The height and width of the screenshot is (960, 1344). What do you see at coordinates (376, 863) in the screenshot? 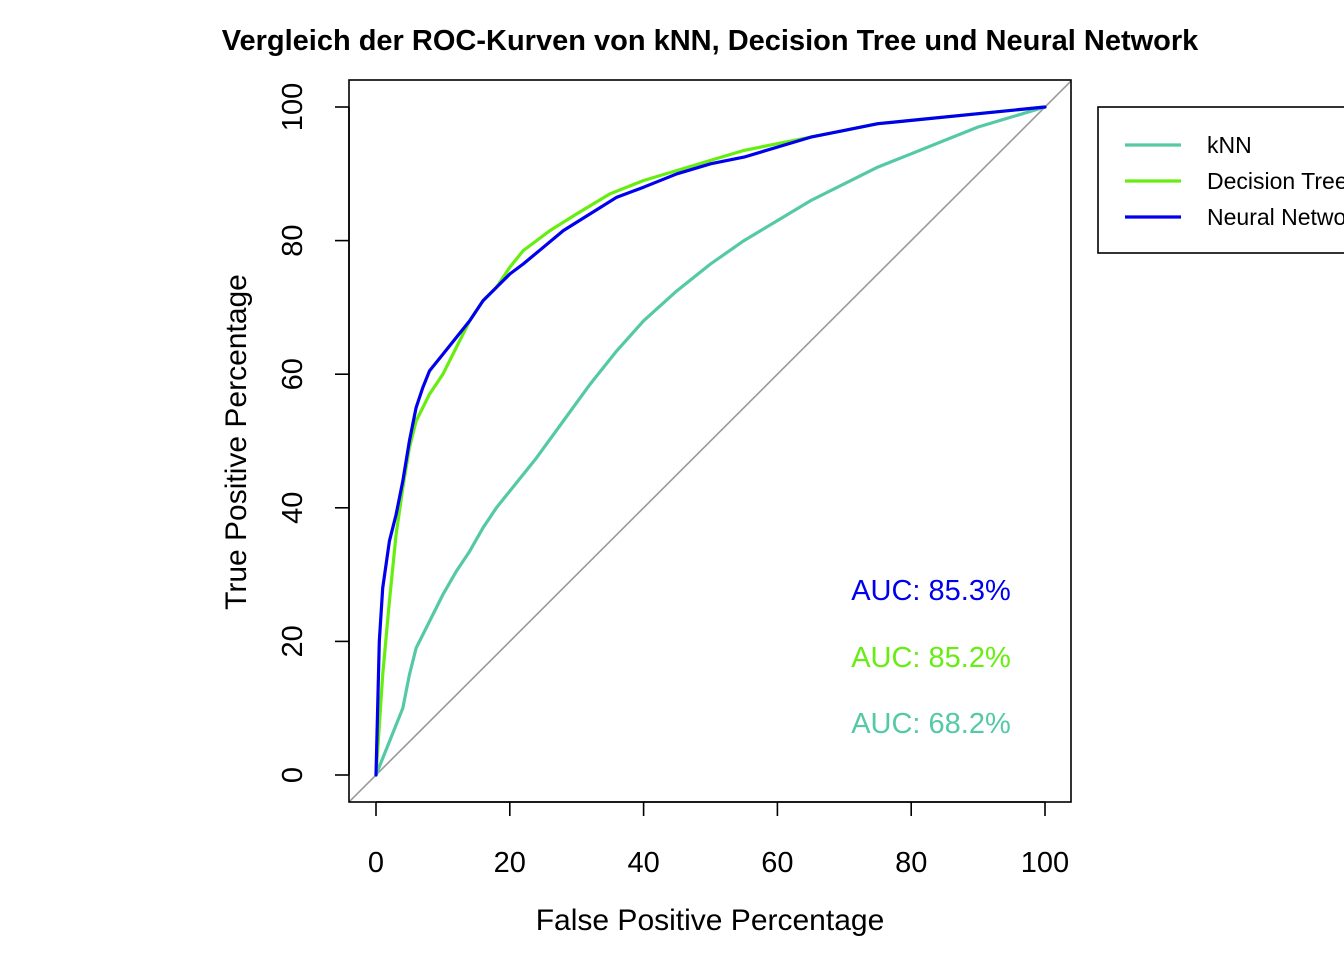
I see `x-tick-label: 0` at bounding box center [376, 863].